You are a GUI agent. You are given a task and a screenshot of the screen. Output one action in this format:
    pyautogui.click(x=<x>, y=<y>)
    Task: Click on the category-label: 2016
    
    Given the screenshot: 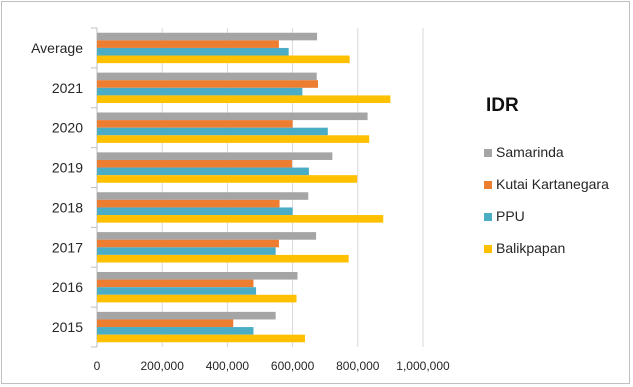 What is the action you would take?
    pyautogui.click(x=67, y=287)
    